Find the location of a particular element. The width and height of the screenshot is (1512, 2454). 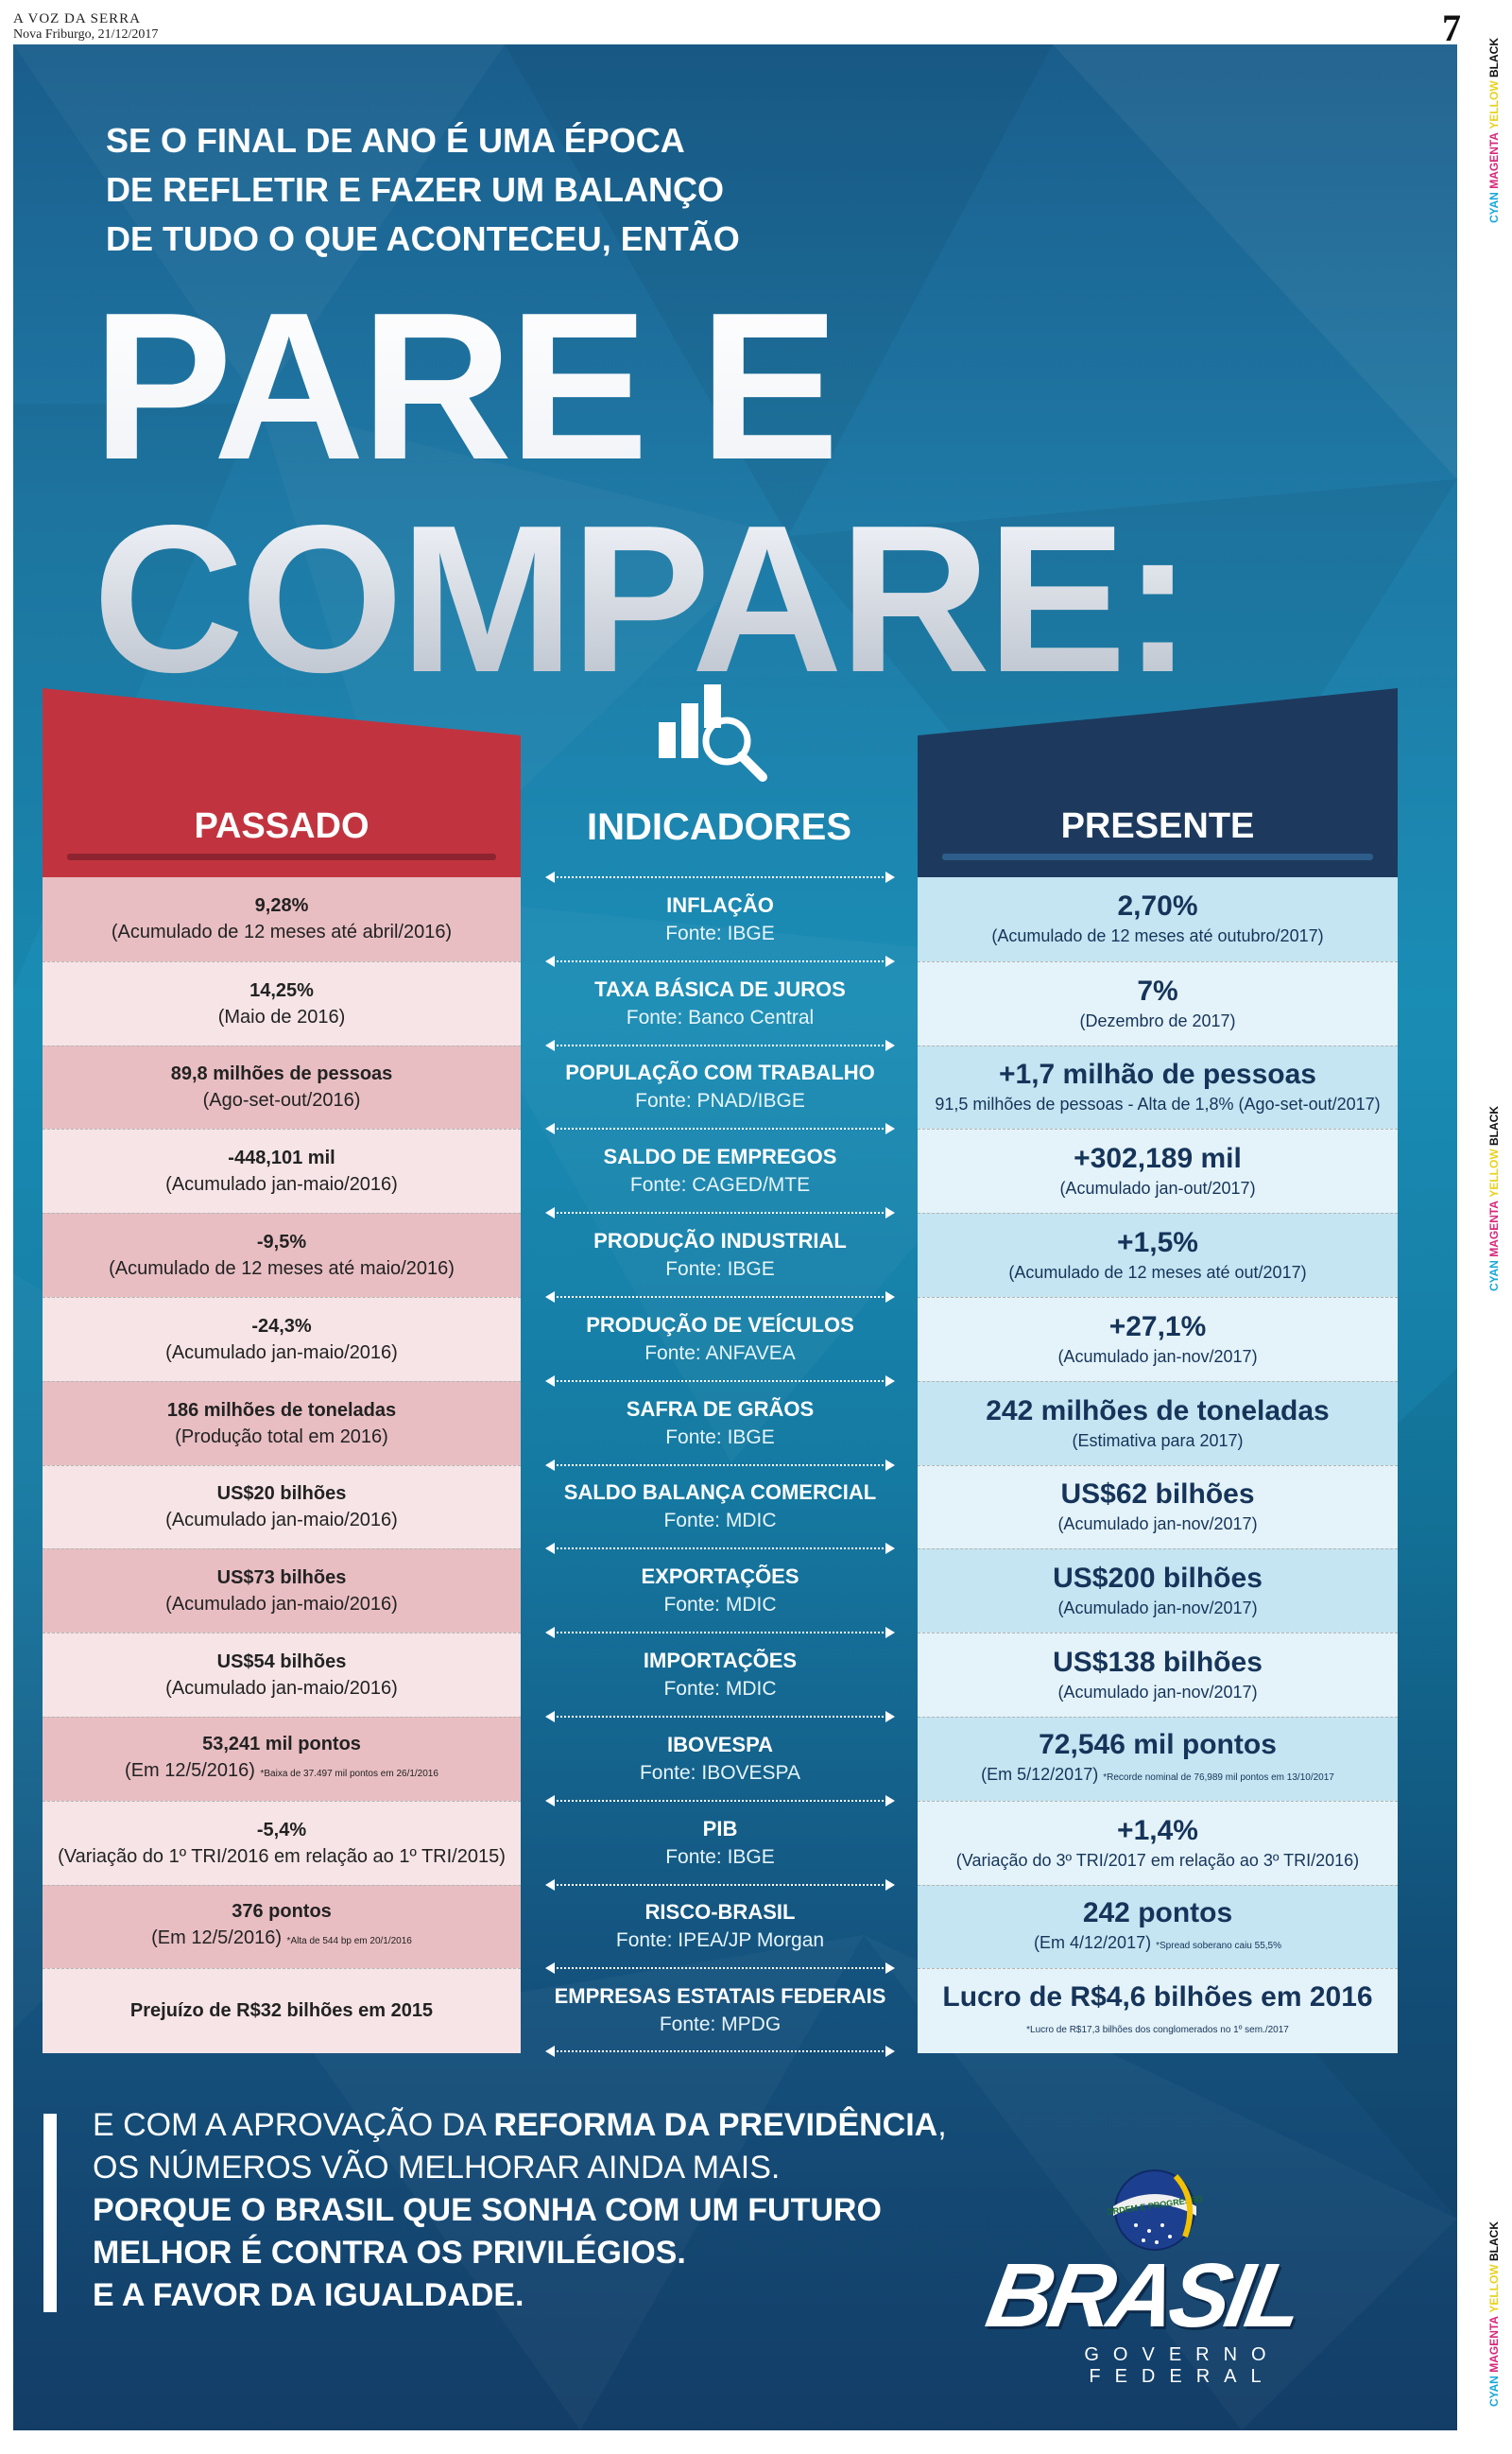

past-note-text: (Maio de 2016) is located at coordinates (281, 1017).